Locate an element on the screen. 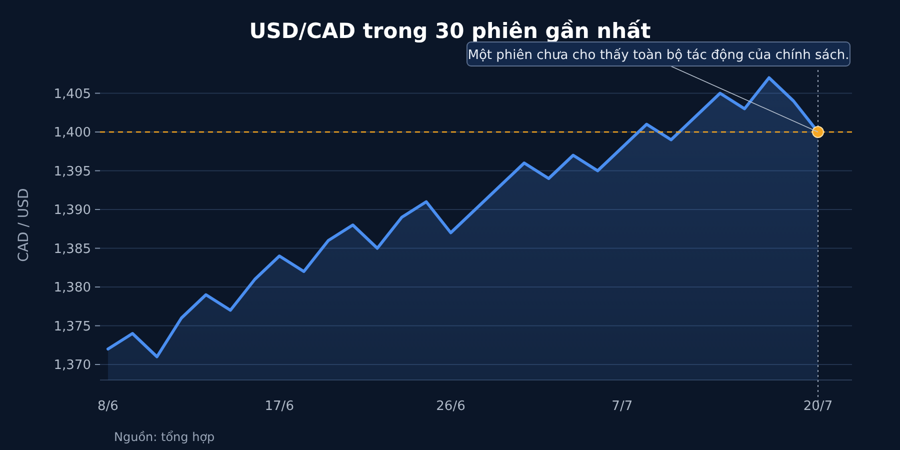 This screenshot has width=900, height=450. y-tick-label: 1,370 is located at coordinates (72, 365).